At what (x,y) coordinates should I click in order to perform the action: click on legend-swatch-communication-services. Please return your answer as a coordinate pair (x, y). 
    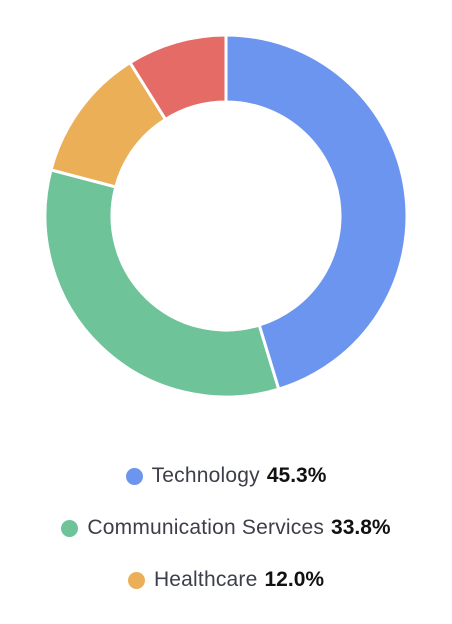
    Looking at the image, I should click on (70, 528).